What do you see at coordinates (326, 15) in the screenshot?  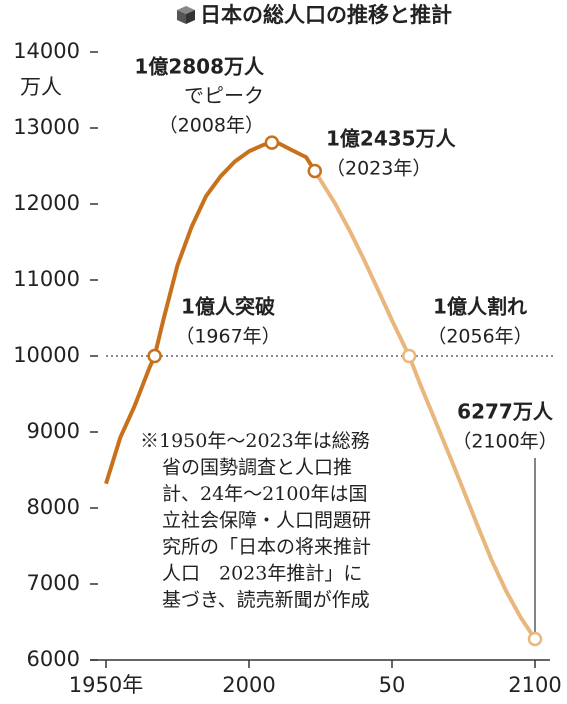 I see `chart-title: 日本の総人口の推移と推計` at bounding box center [326, 15].